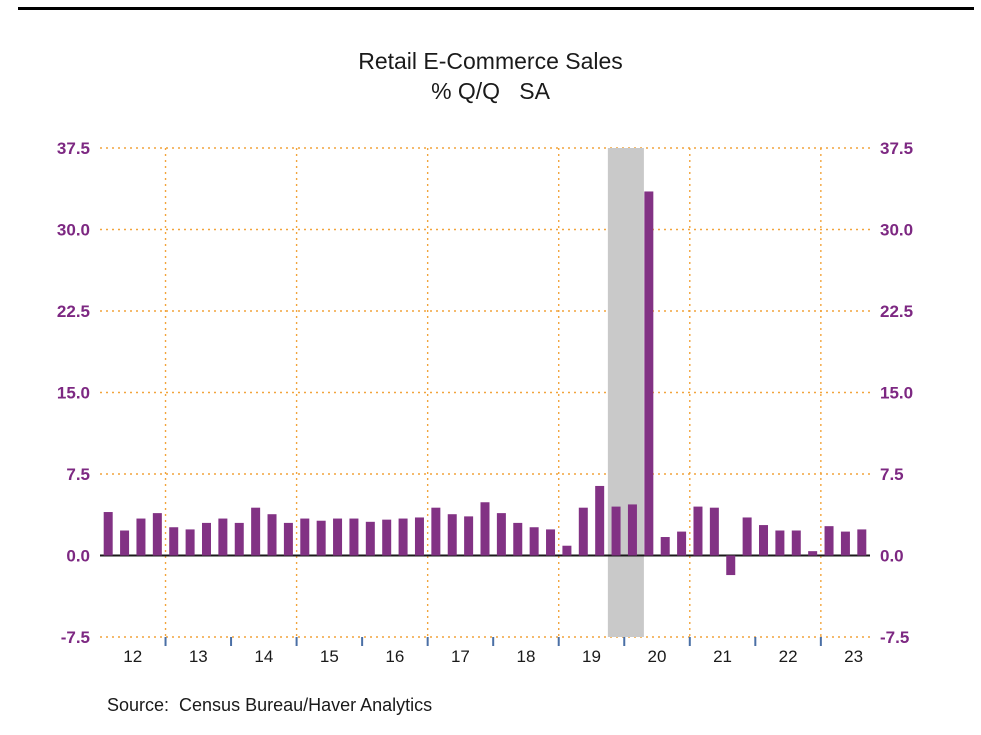 This screenshot has height=735, width=981. What do you see at coordinates (490, 91) in the screenshot?
I see `chart-subtitle: % Q/Q SA` at bounding box center [490, 91].